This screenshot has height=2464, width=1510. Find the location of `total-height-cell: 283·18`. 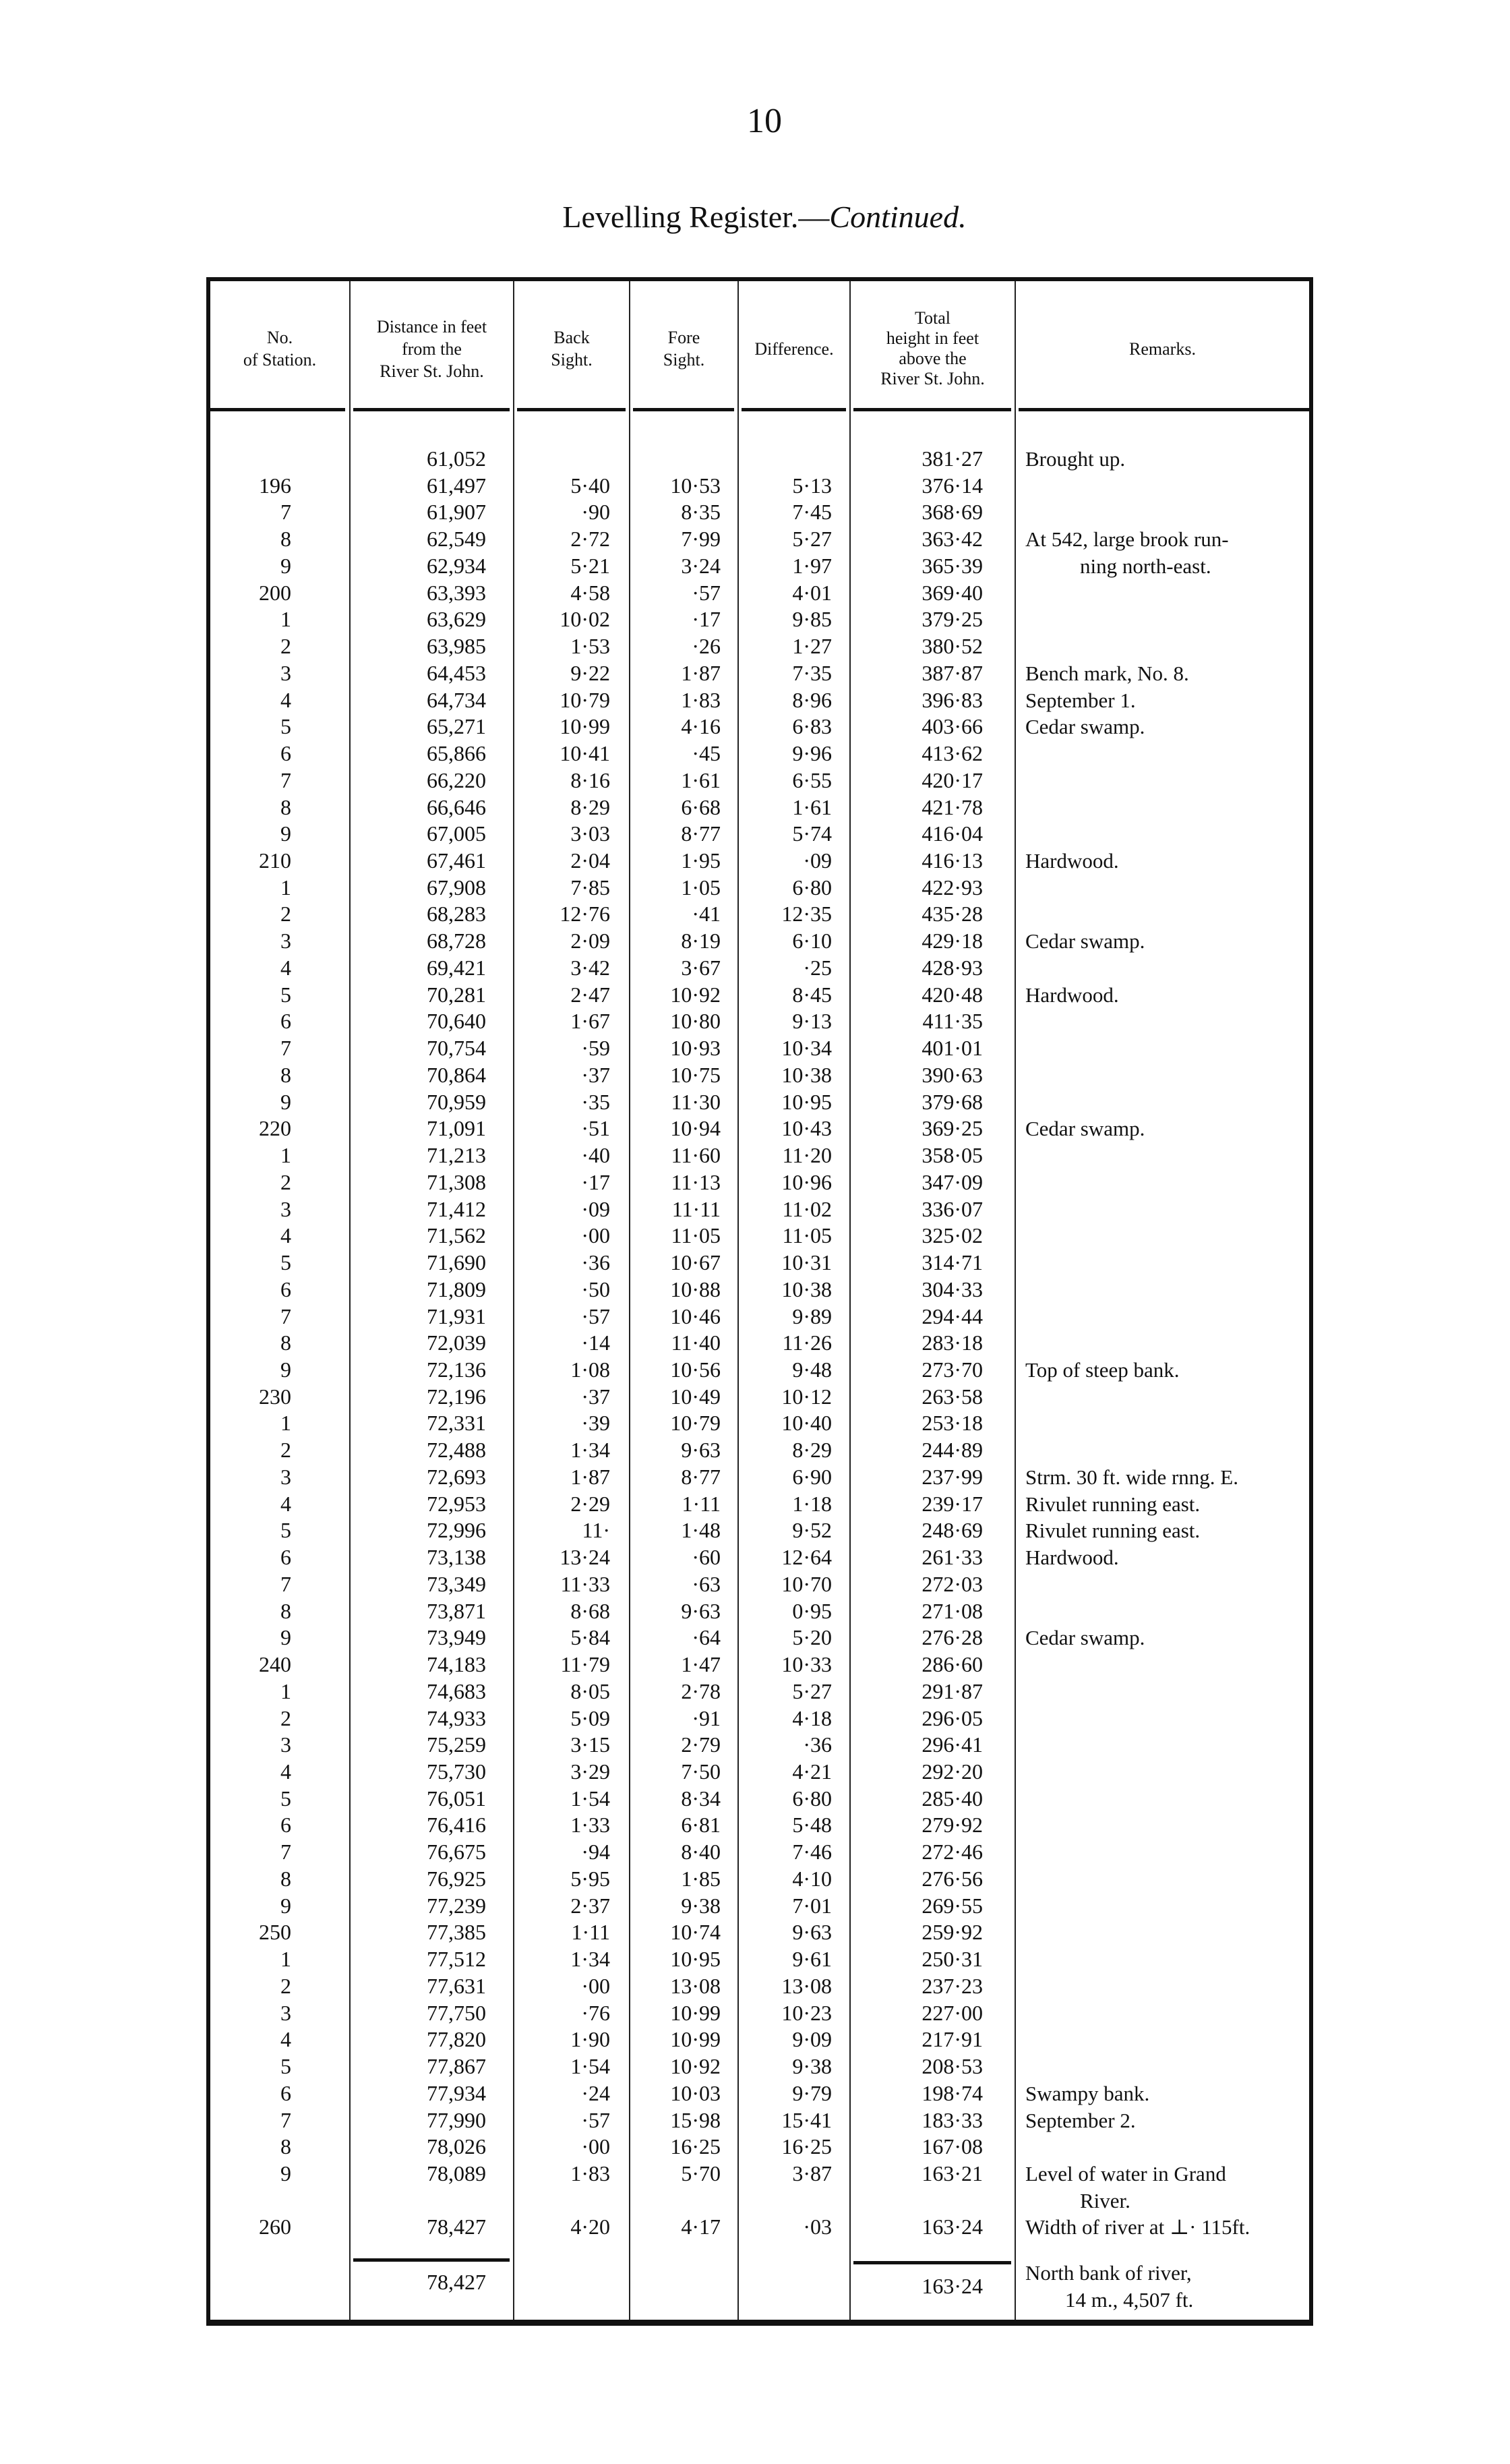

total-height-cell: 283·18 is located at coordinates (953, 1342).